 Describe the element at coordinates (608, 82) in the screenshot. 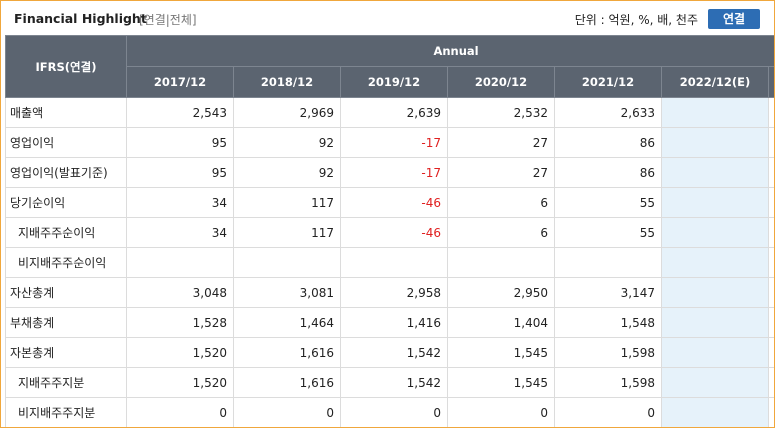

I see `year-header: 2021/12` at that location.